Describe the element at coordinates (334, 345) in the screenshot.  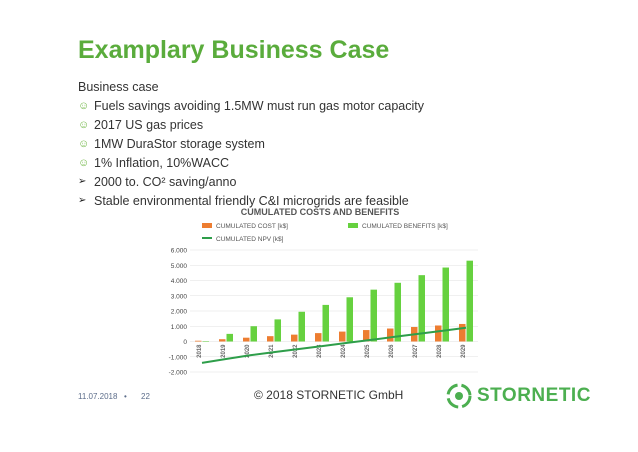
I see `npv-line` at that location.